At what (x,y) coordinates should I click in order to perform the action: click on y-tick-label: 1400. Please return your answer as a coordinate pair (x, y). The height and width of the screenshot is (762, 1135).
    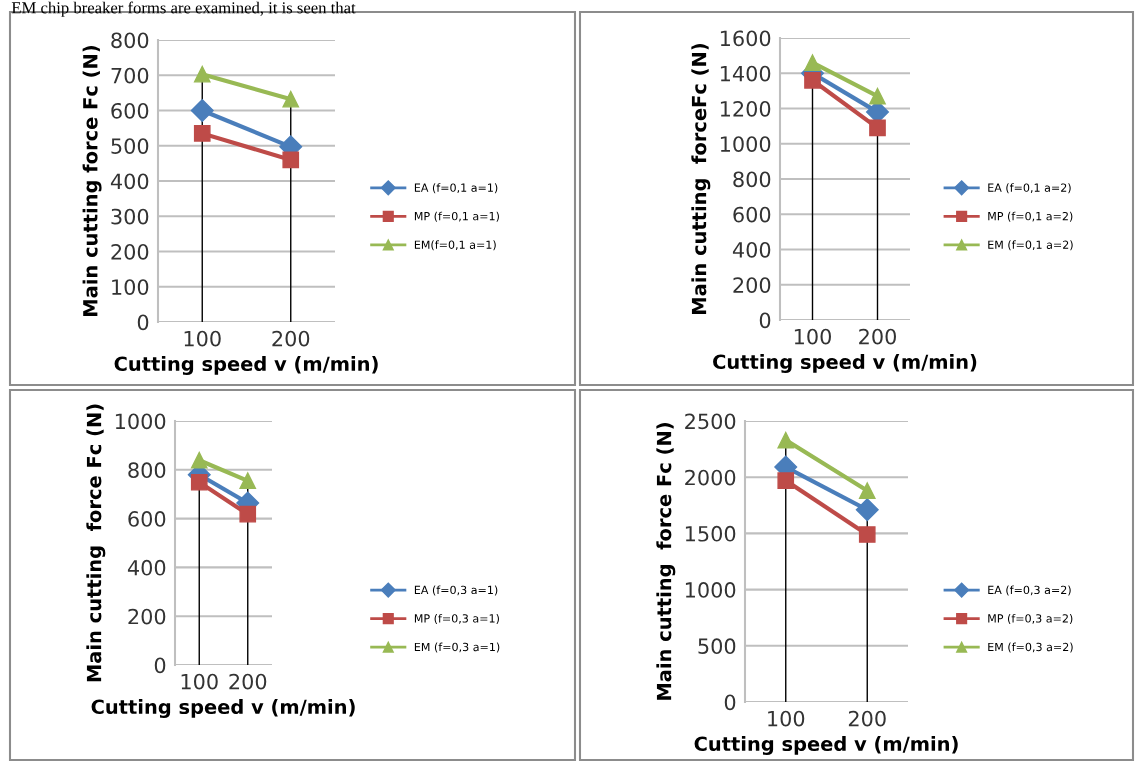
    Looking at the image, I should click on (745, 73).